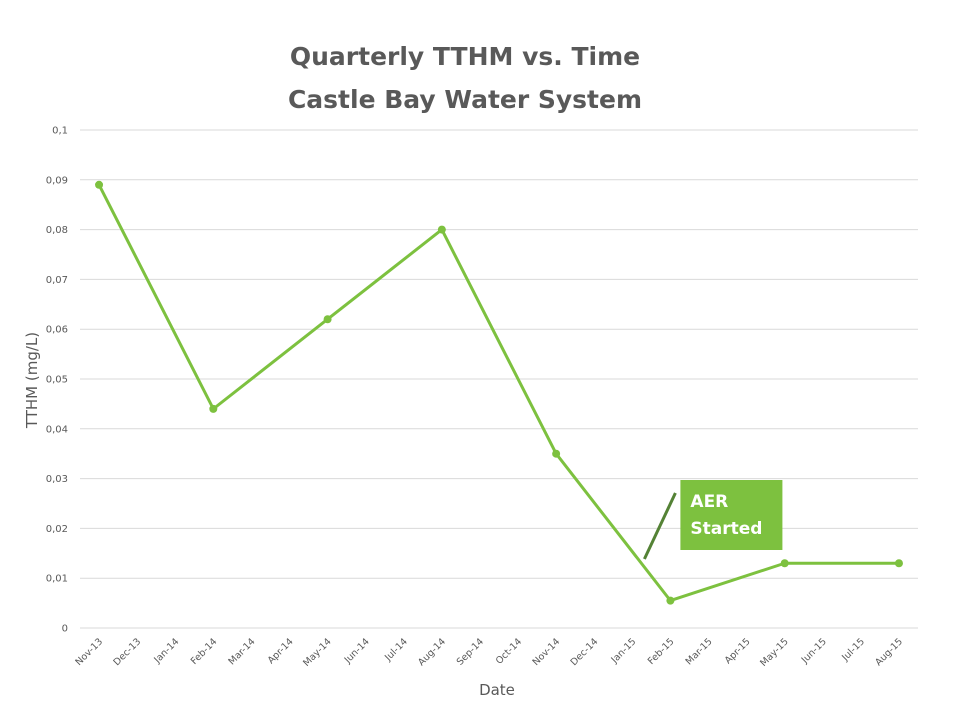 The image size is (960, 720). Describe the element at coordinates (731, 515) in the screenshot. I see `callout-box` at that location.